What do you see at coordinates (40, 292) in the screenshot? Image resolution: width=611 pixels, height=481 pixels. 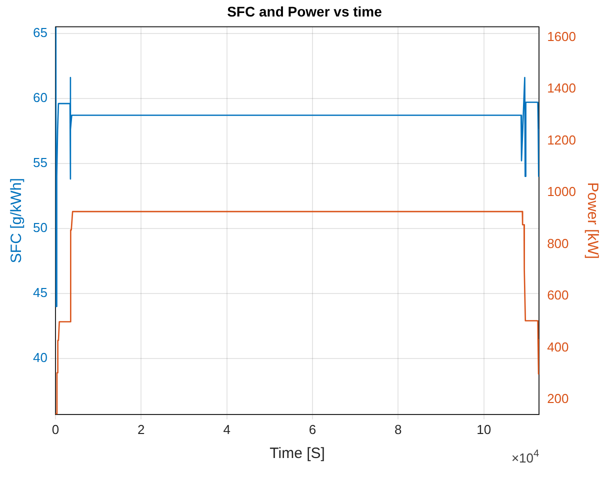 I see `y-tick-label: 45` at bounding box center [40, 292].